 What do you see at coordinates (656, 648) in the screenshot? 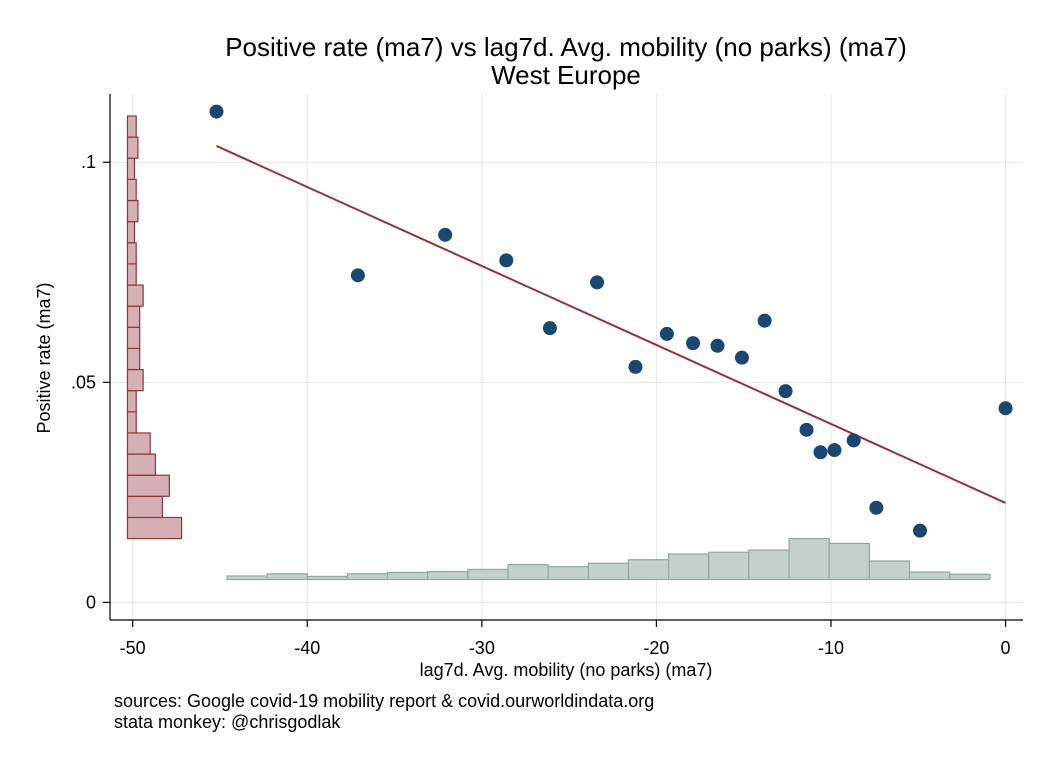
I see `x-tick-label-3: -20` at bounding box center [656, 648].